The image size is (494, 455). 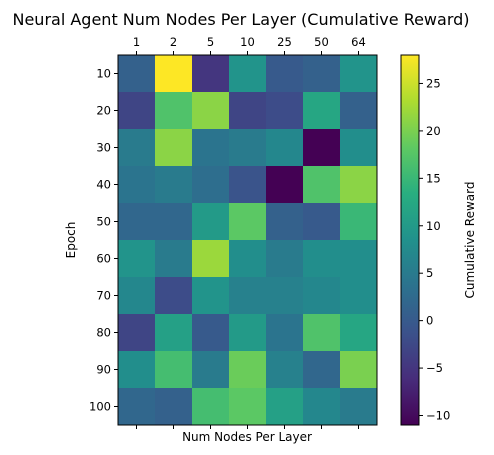 I want to click on x-ticks-top: 1 2 5 10 25 50 64, so click(x=249, y=45).